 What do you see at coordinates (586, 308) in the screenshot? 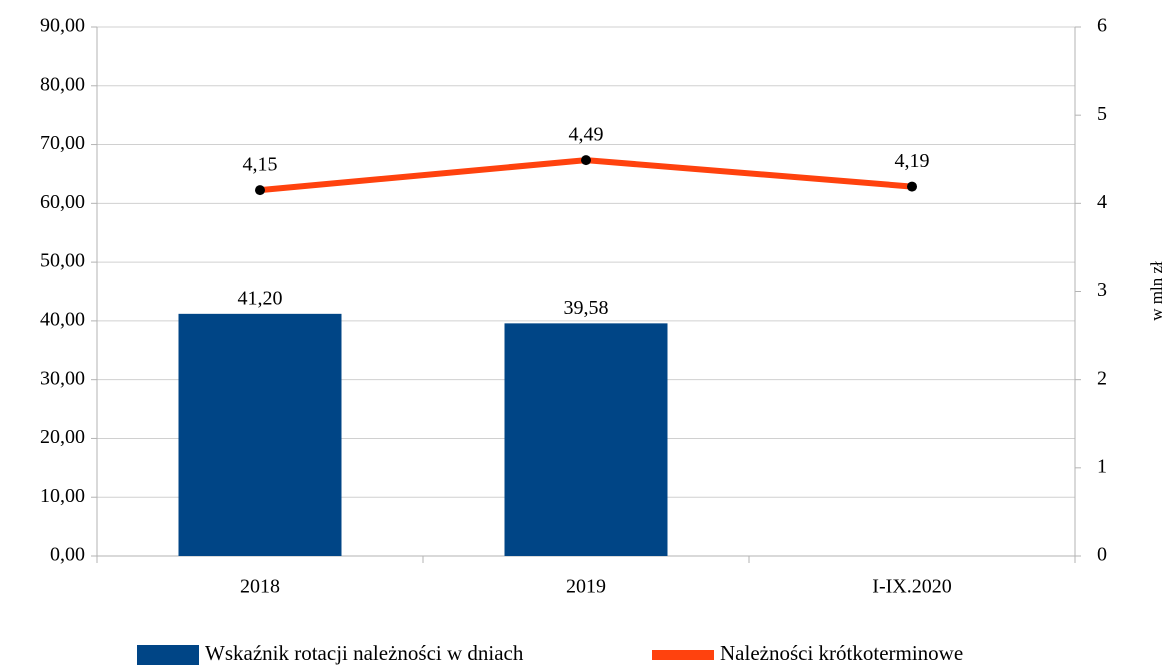
I see `data-label: 39,58` at bounding box center [586, 308].